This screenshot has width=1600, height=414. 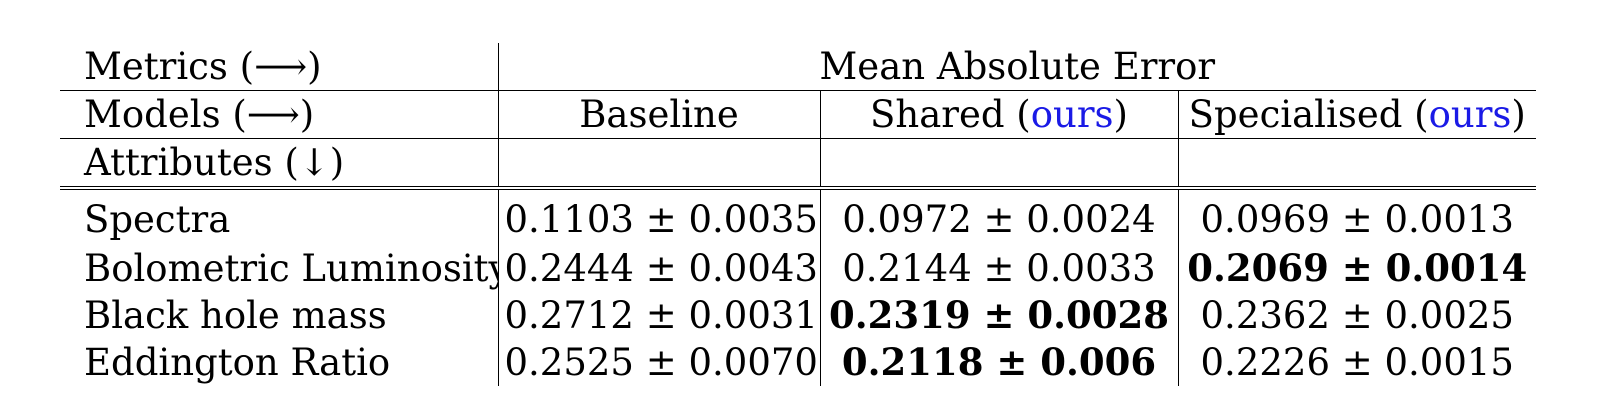 I want to click on attributes-header-row: Attributes (↓), so click(x=798, y=163).